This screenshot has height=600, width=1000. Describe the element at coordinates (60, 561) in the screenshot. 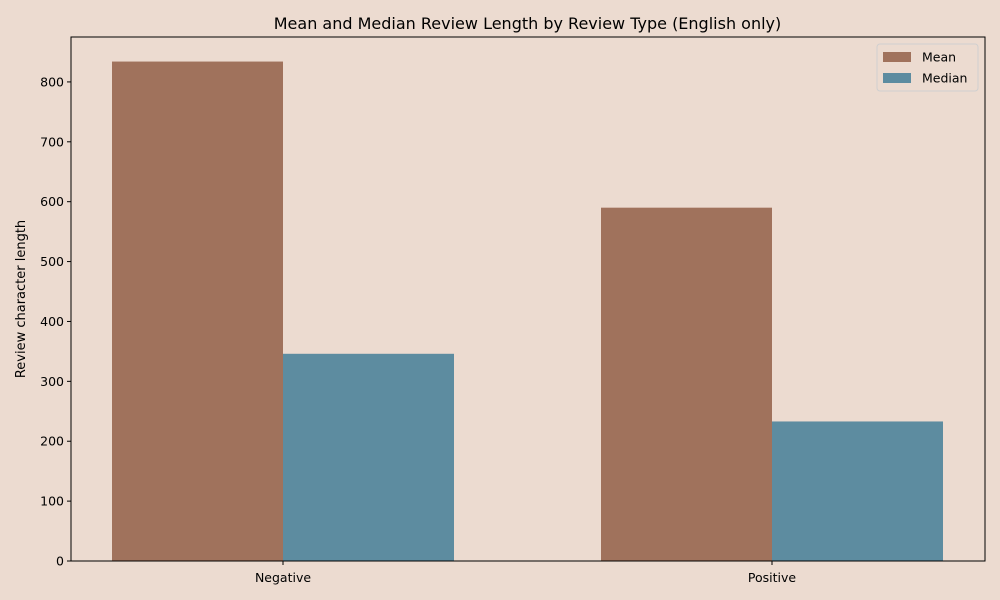

I see `y-tick-label: 0` at that location.